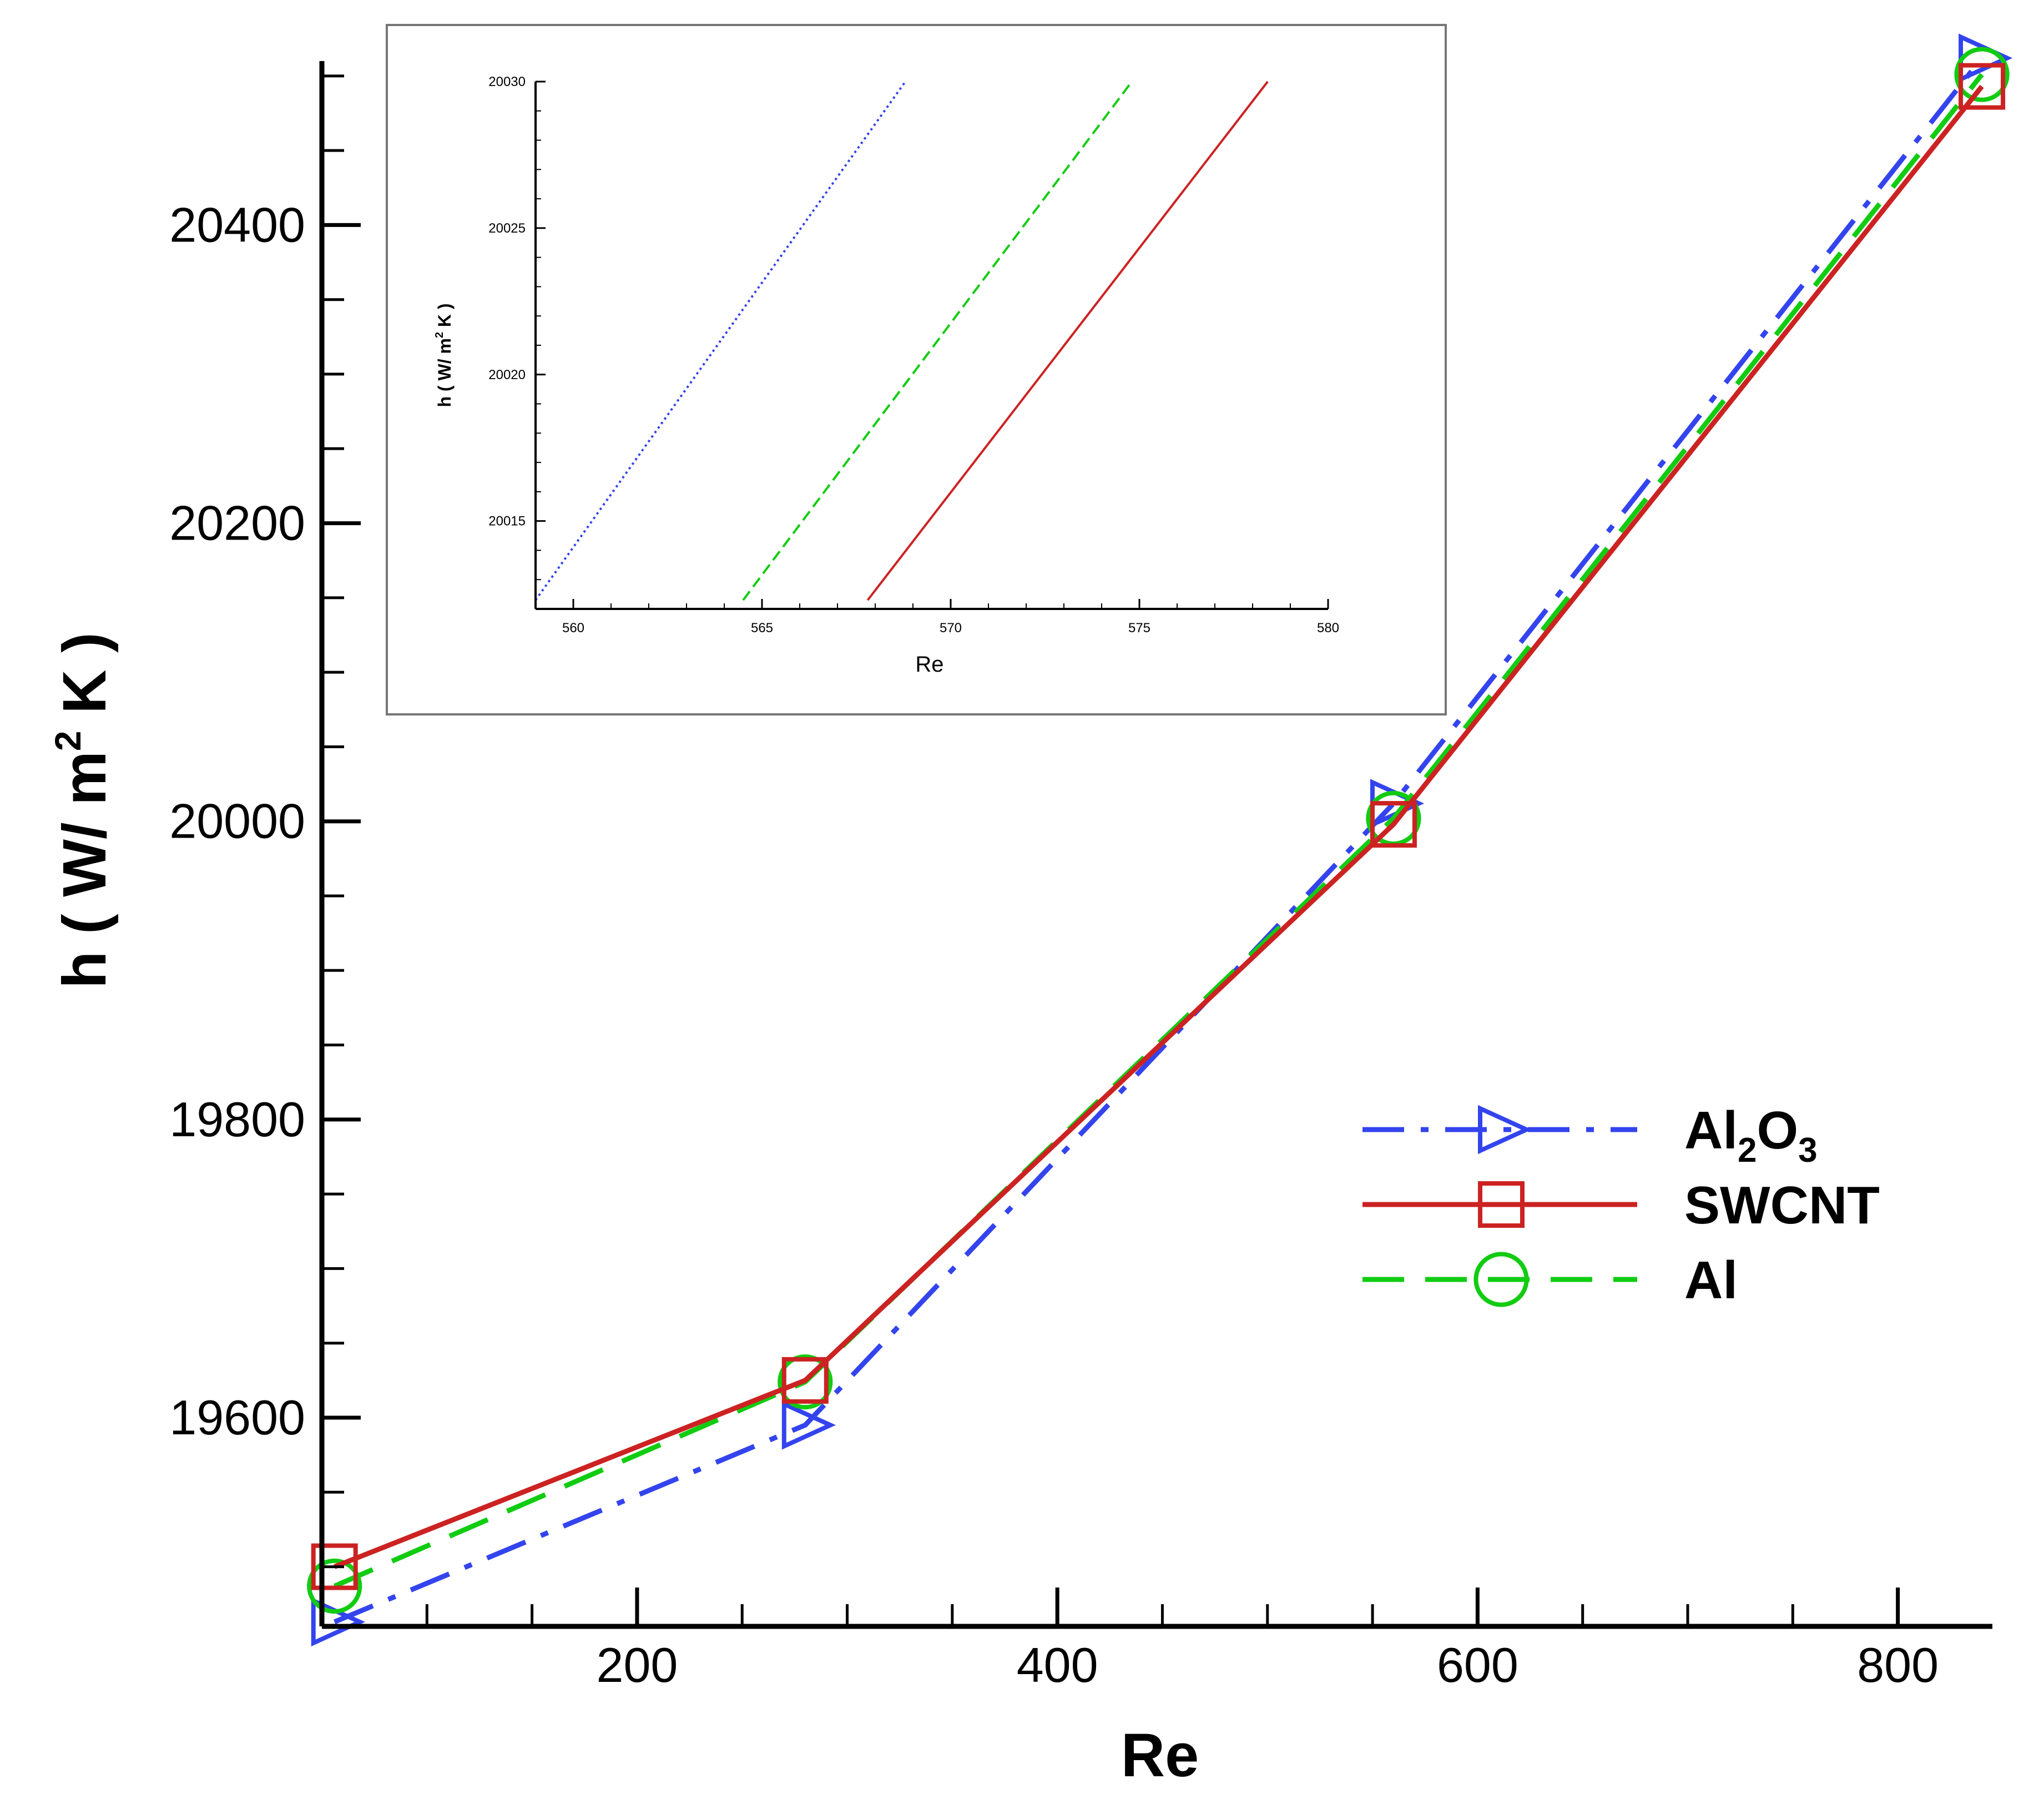 This screenshot has width=2044, height=1799. What do you see at coordinates (1478, 1665) in the screenshot?
I see `x-tick-label: 600` at bounding box center [1478, 1665].